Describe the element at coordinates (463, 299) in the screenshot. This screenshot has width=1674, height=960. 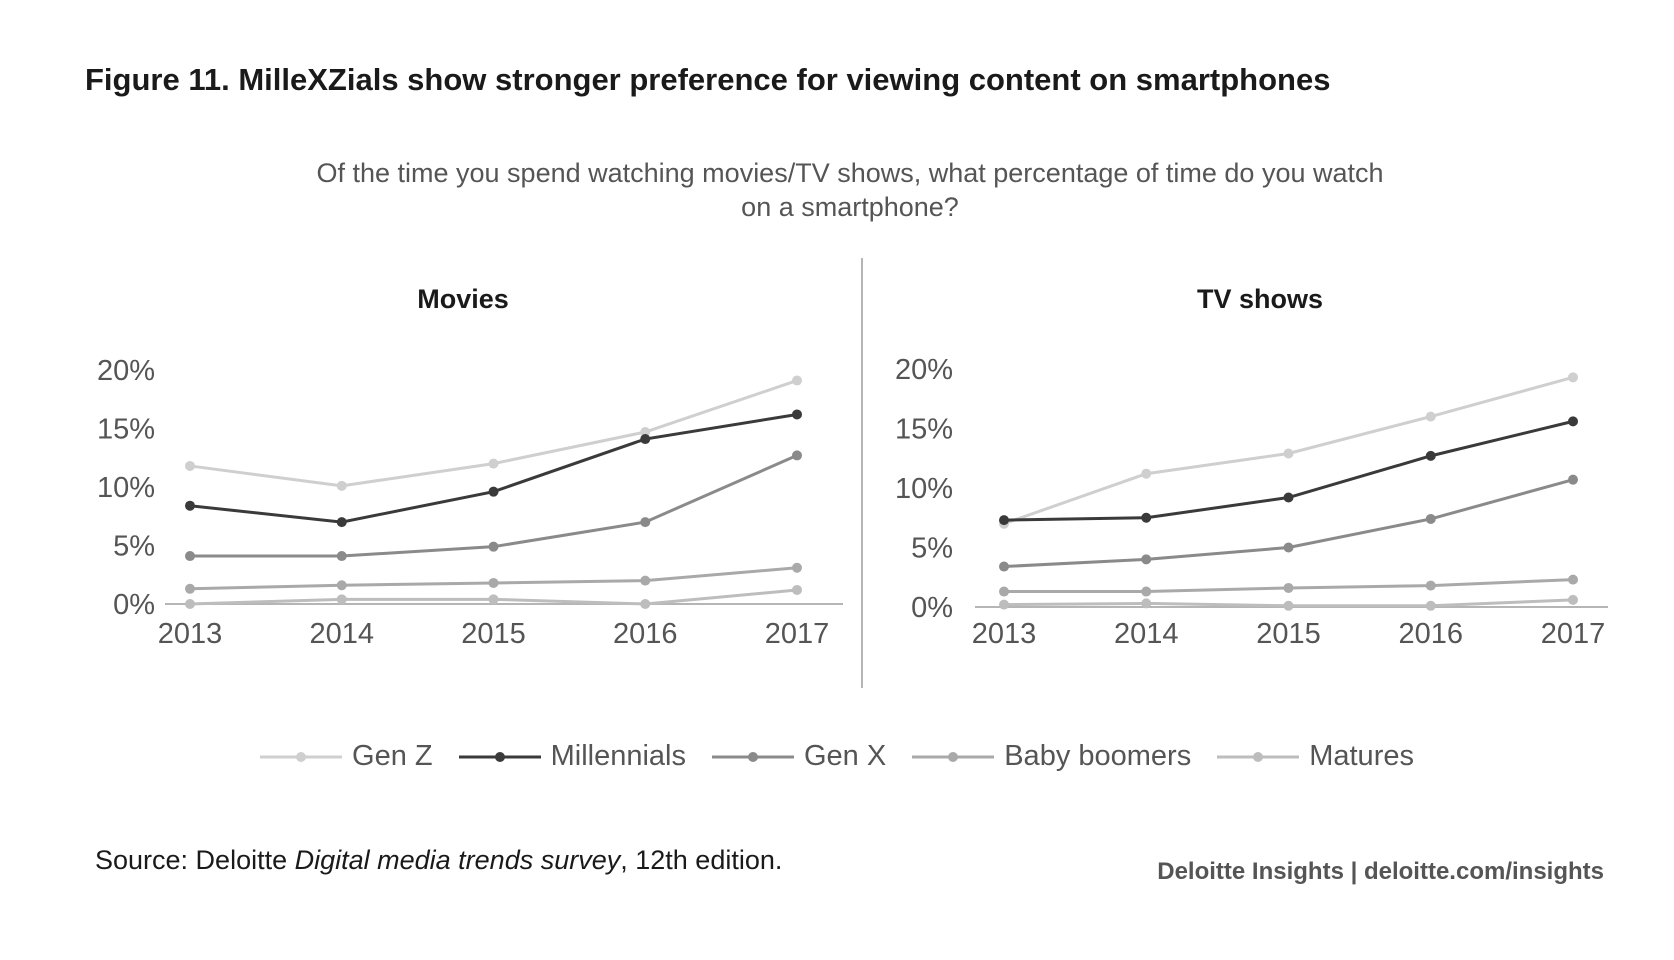
I see `panel-title: Movies` at that location.